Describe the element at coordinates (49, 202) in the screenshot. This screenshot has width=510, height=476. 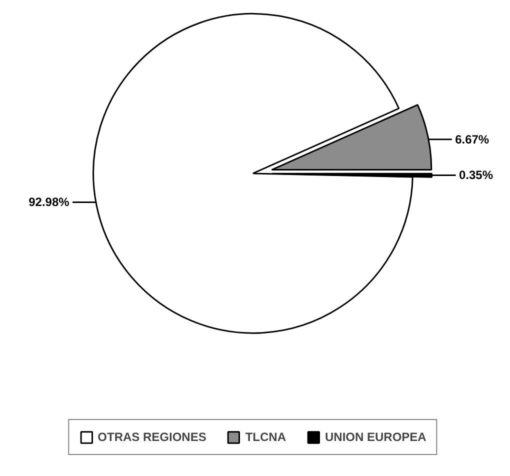
I see `data-label: 92.98%` at that location.